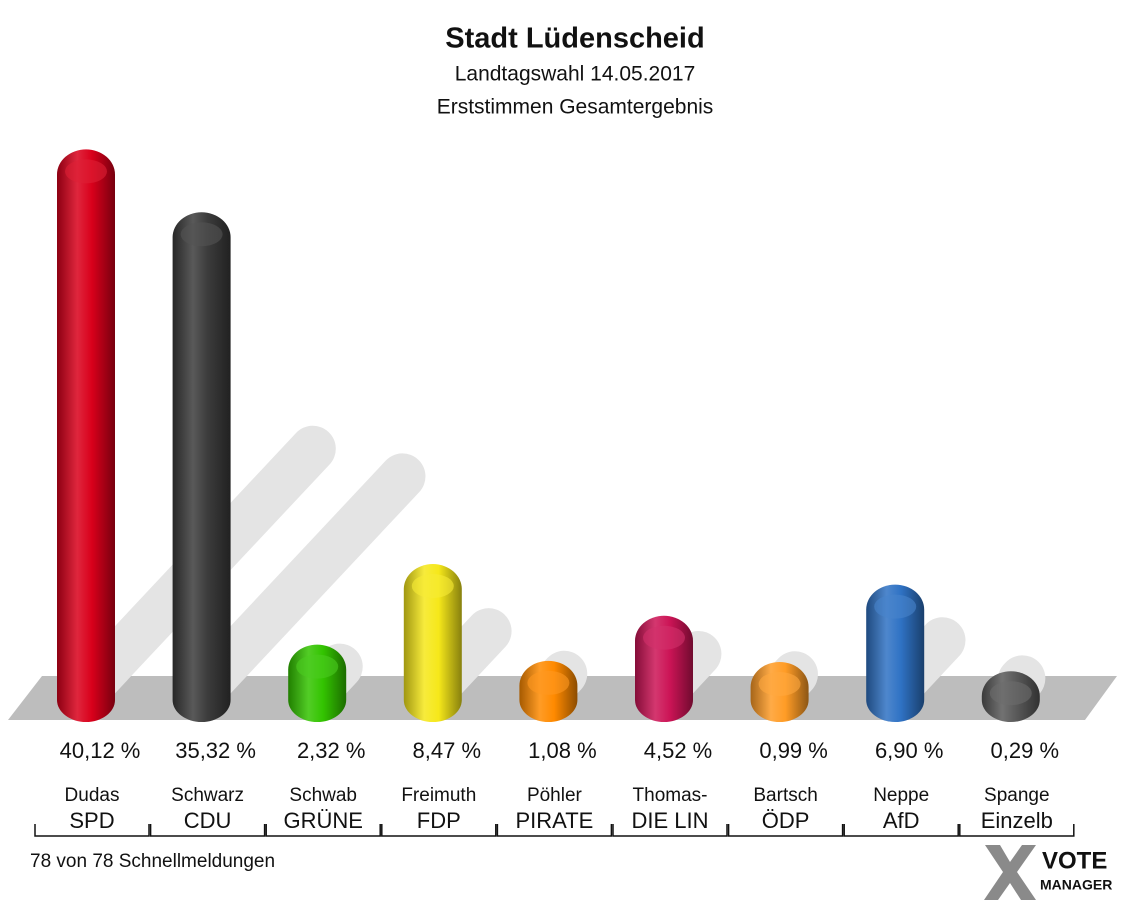  What do you see at coordinates (669, 820) in the screenshot?
I see `x-tick-label: DIE LIN` at bounding box center [669, 820].